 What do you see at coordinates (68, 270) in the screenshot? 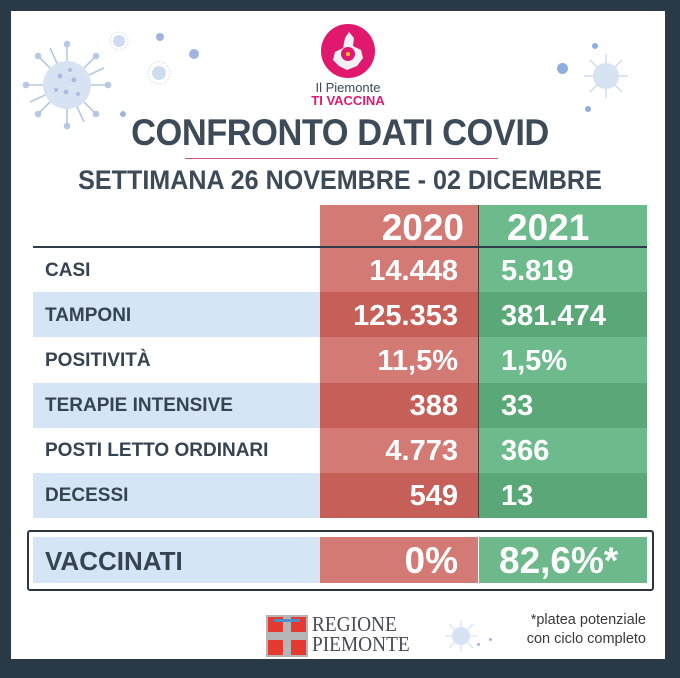
I see `row-label: CASI` at bounding box center [68, 270].